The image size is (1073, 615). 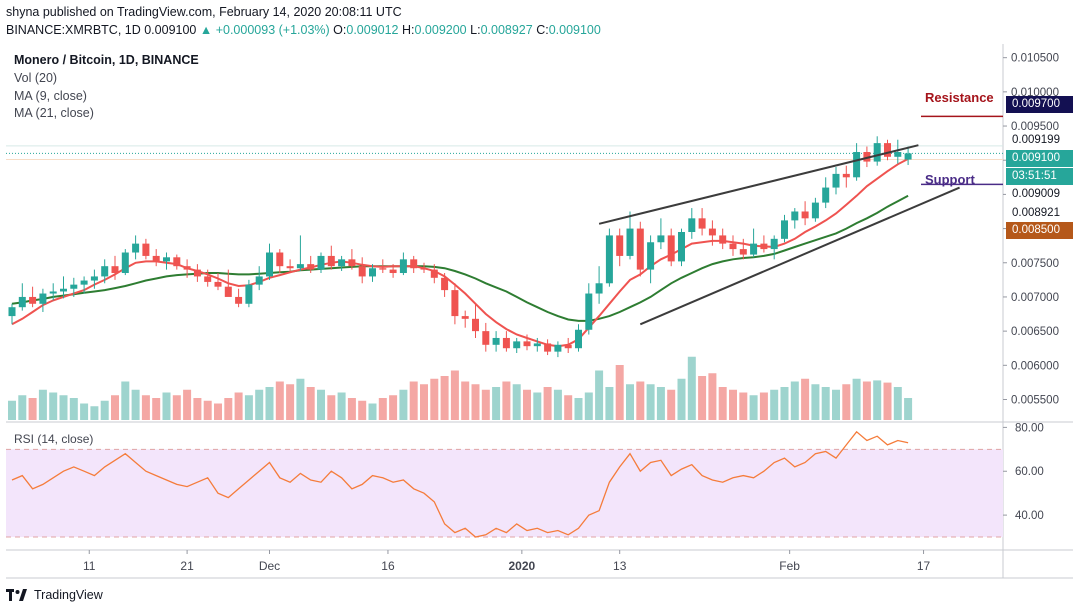 I want to click on time-tick-label: 13, so click(x=620, y=566).